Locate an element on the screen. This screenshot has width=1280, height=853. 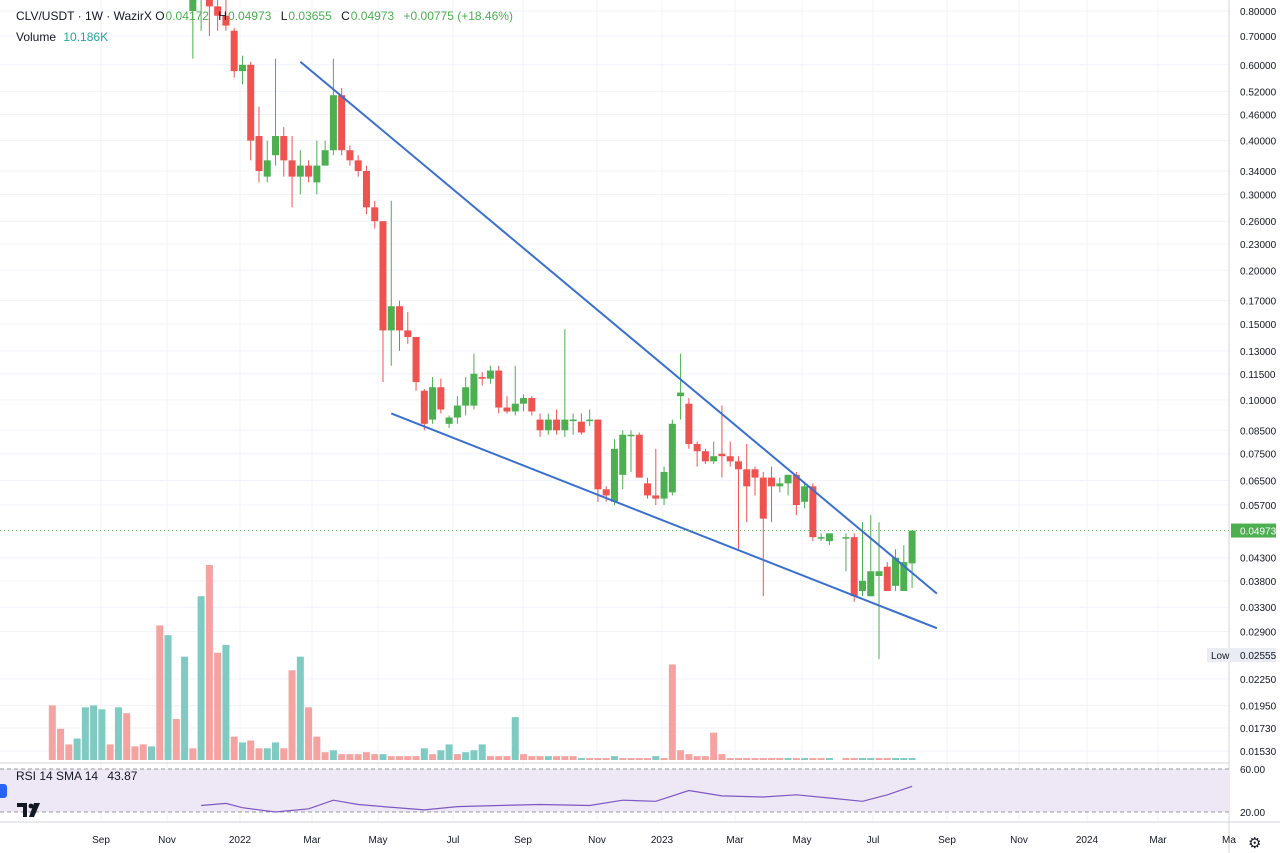
symbol-name: CLV/USDT is located at coordinates (45, 16).